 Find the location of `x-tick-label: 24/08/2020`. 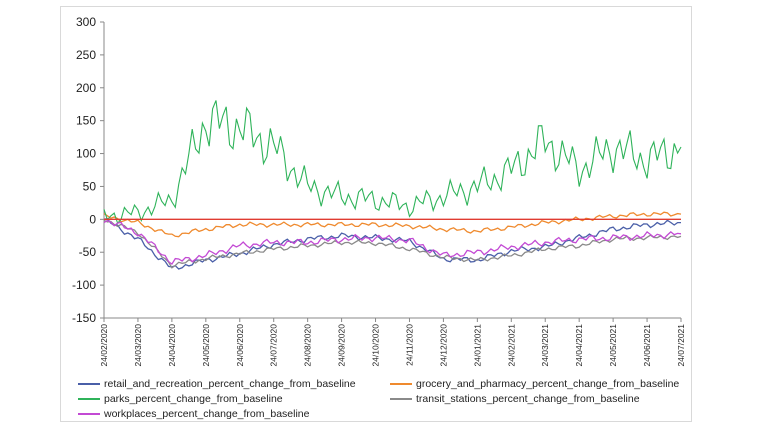

x-tick-label: 24/08/2020 is located at coordinates (308, 345).